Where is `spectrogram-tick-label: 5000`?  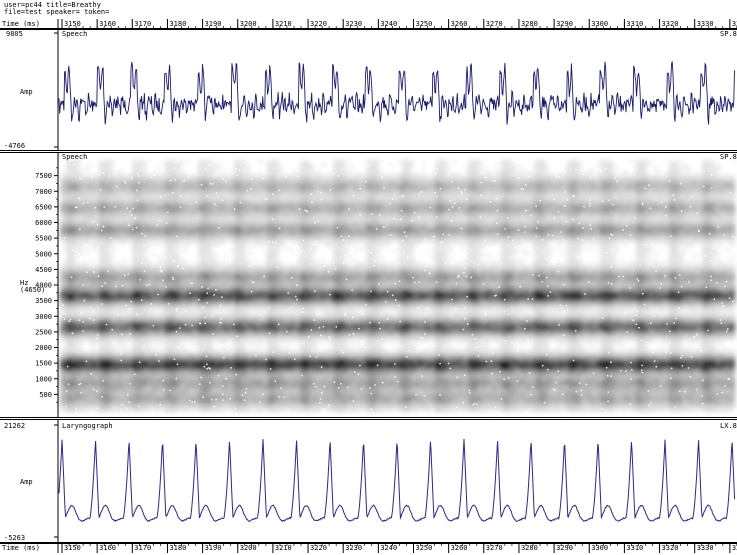
spectrogram-tick-label: 5000 is located at coordinates (43, 254).